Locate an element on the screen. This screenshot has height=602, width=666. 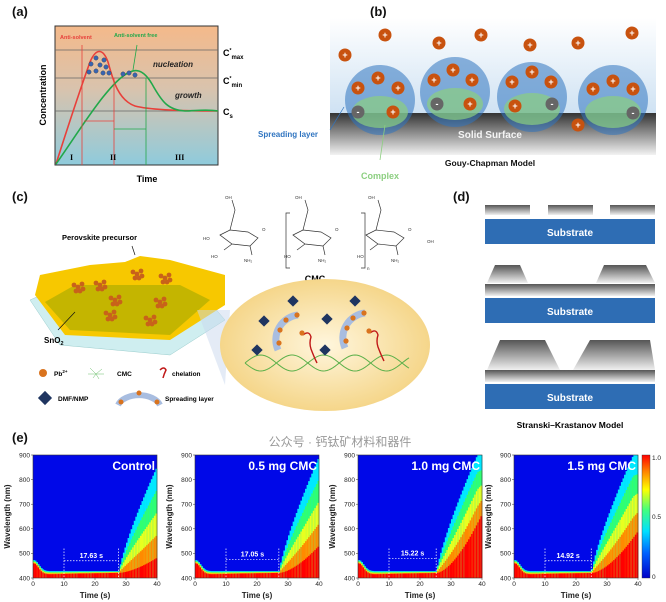
chem-atom-label: OH is located at coordinates (371, 197).